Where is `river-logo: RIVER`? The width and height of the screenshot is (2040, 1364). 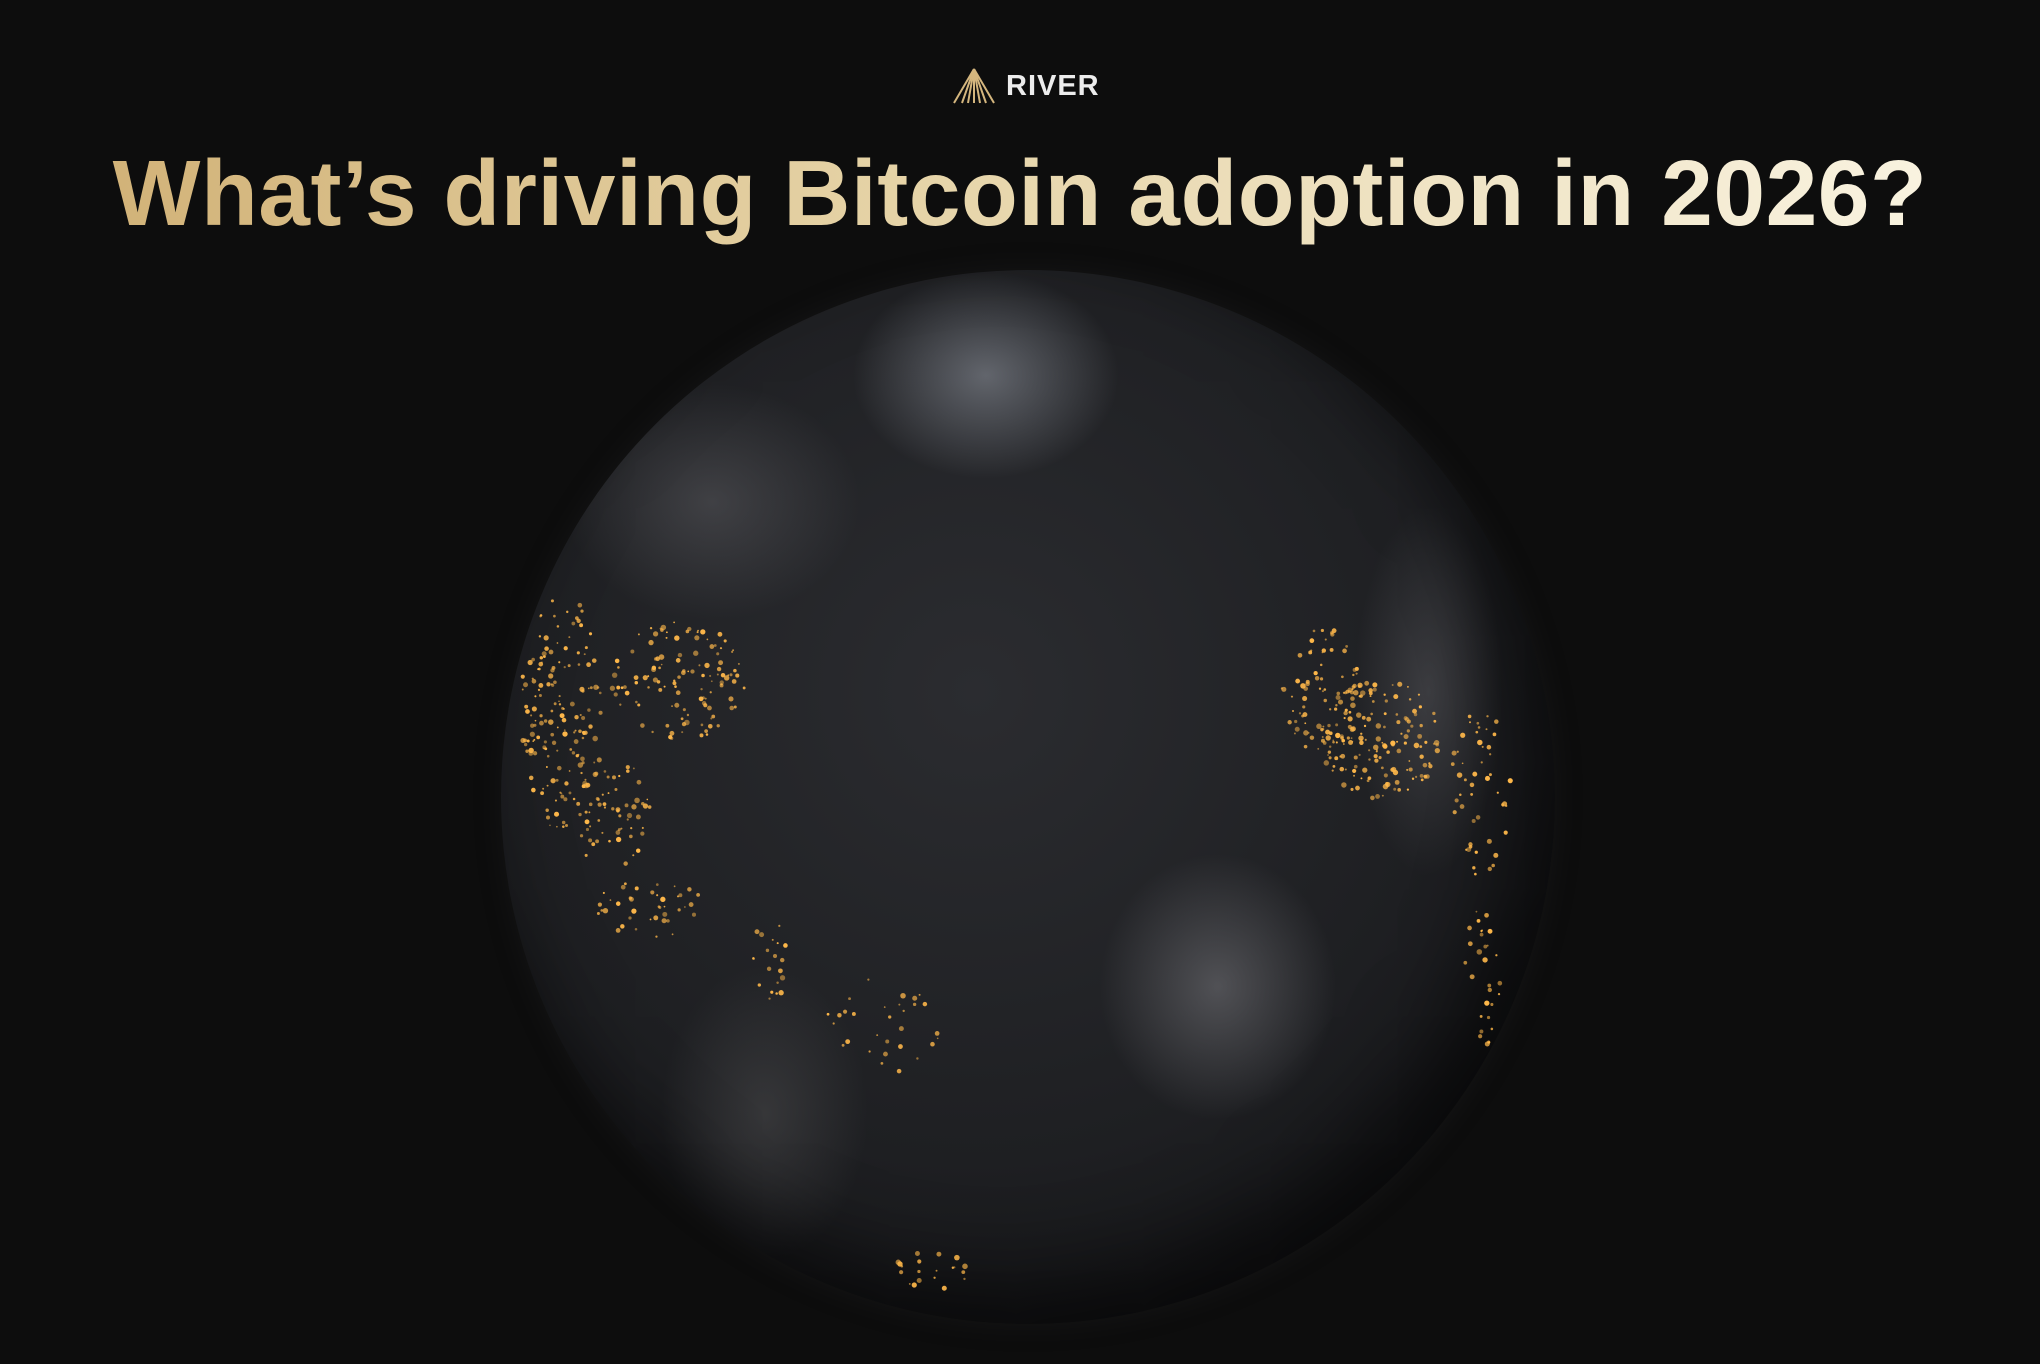 river-logo: RIVER is located at coordinates (1026, 86).